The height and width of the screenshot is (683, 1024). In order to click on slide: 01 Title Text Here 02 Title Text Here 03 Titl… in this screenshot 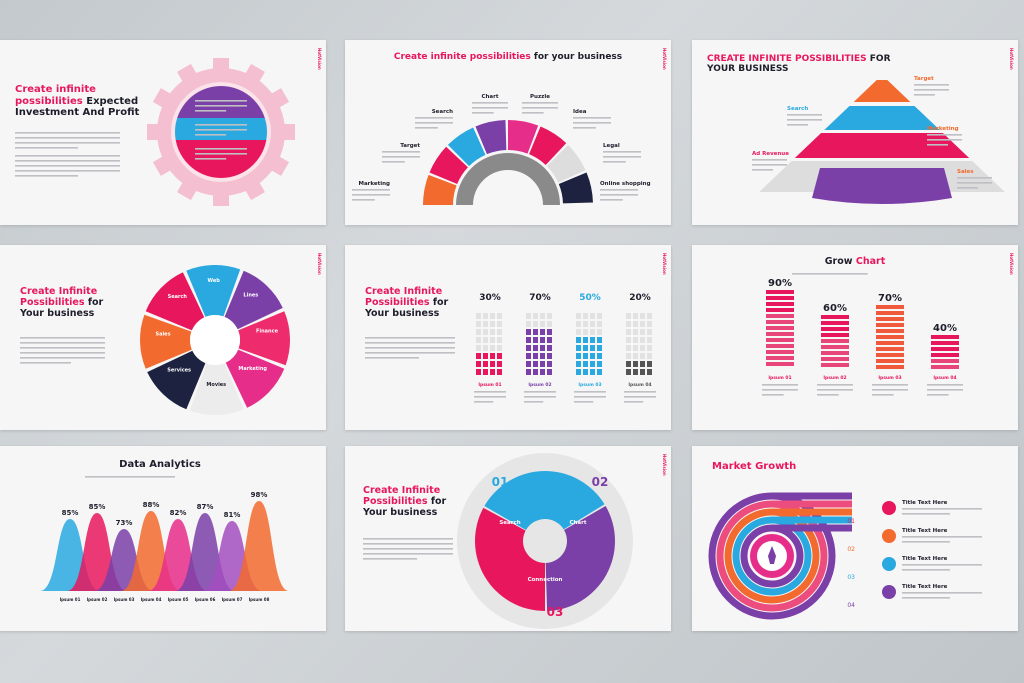, I will do `click(855, 538)`.